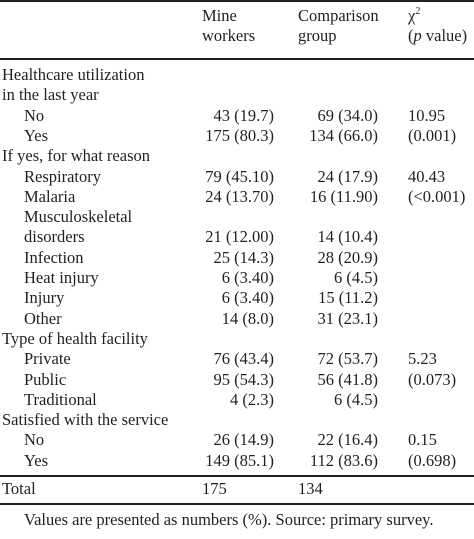  Describe the element at coordinates (76, 156) in the screenshot. I see `section-label: If yes, for what reason` at that location.